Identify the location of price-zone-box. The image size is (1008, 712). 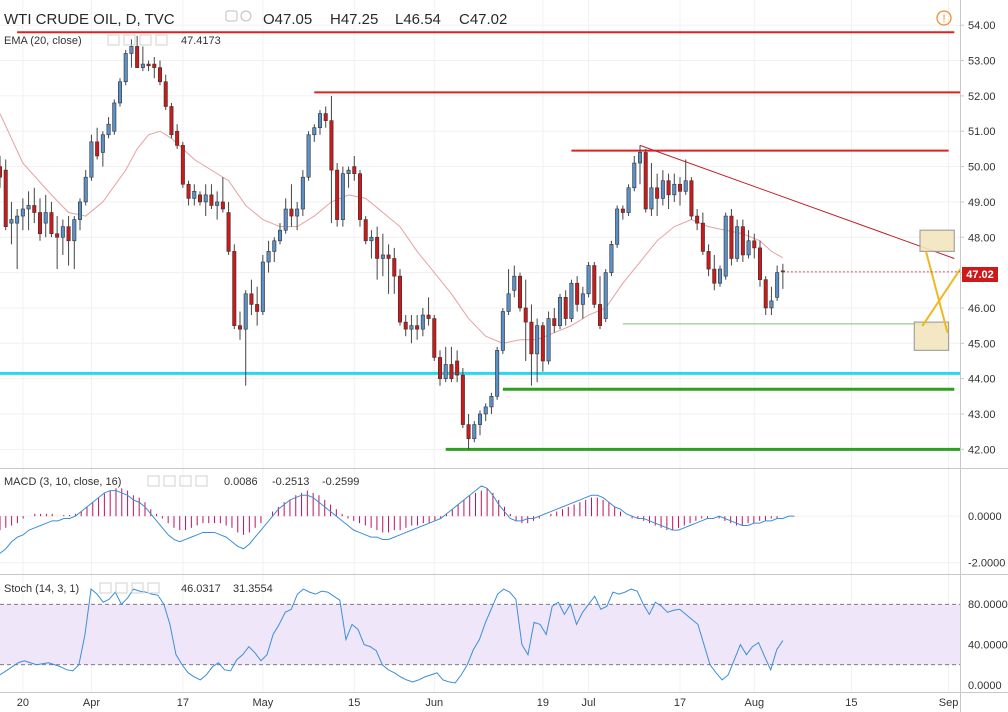
(937, 241).